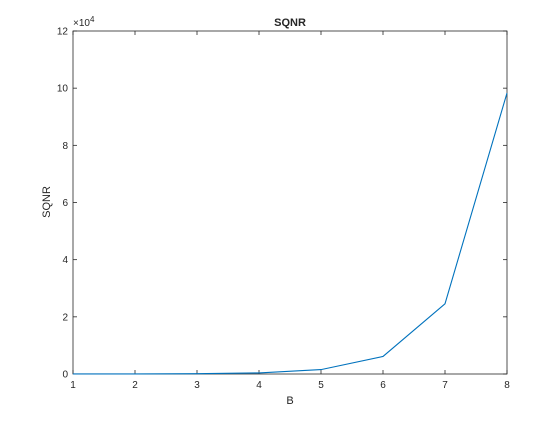  Describe the element at coordinates (65, 260) in the screenshot. I see `y-tick-label: 4` at that location.